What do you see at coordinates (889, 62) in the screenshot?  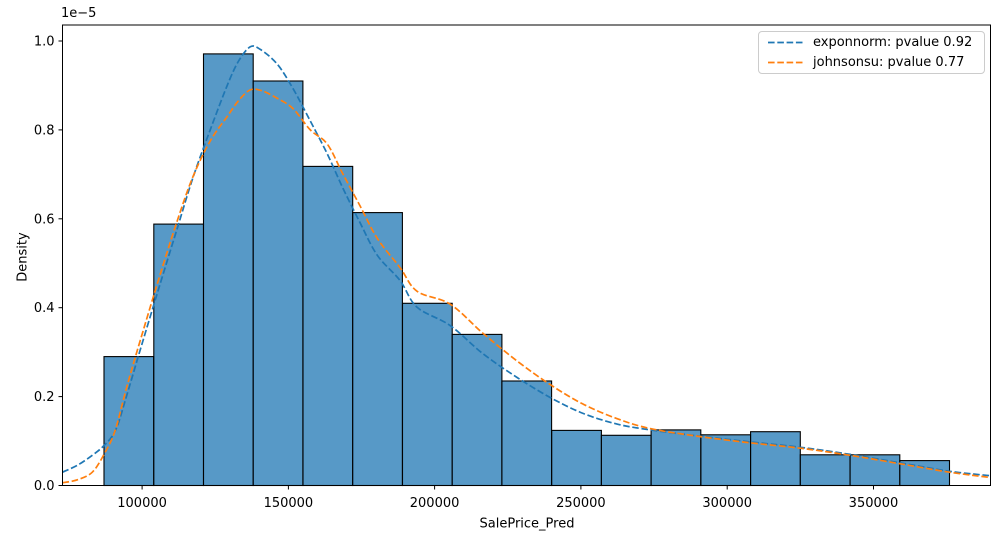 I see `legend-label-johnsonsu: johnsonsu: pvalue 0.77` at bounding box center [889, 62].